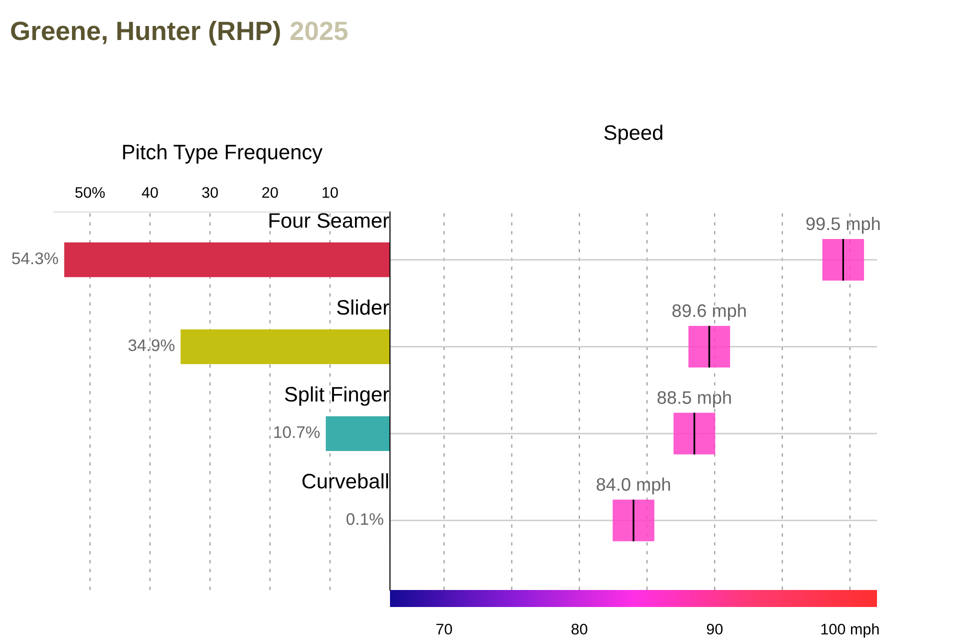 This screenshot has width=960, height=639. What do you see at coordinates (363, 307) in the screenshot?
I see `y-tick-label: Slider` at bounding box center [363, 307].